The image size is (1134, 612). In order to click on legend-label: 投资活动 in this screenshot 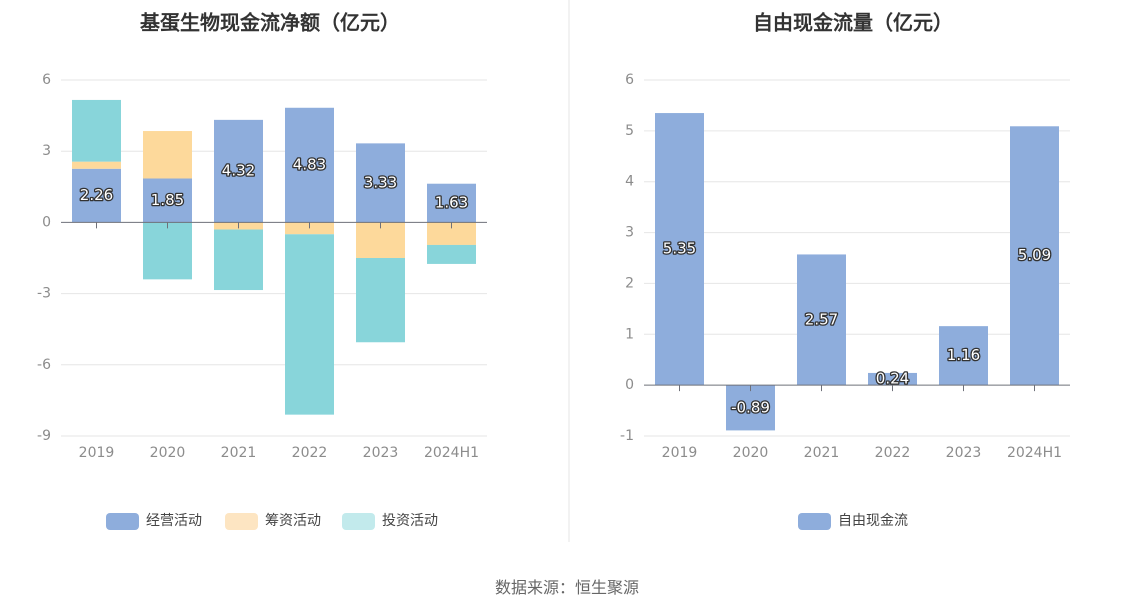, I will do `click(410, 521)`.